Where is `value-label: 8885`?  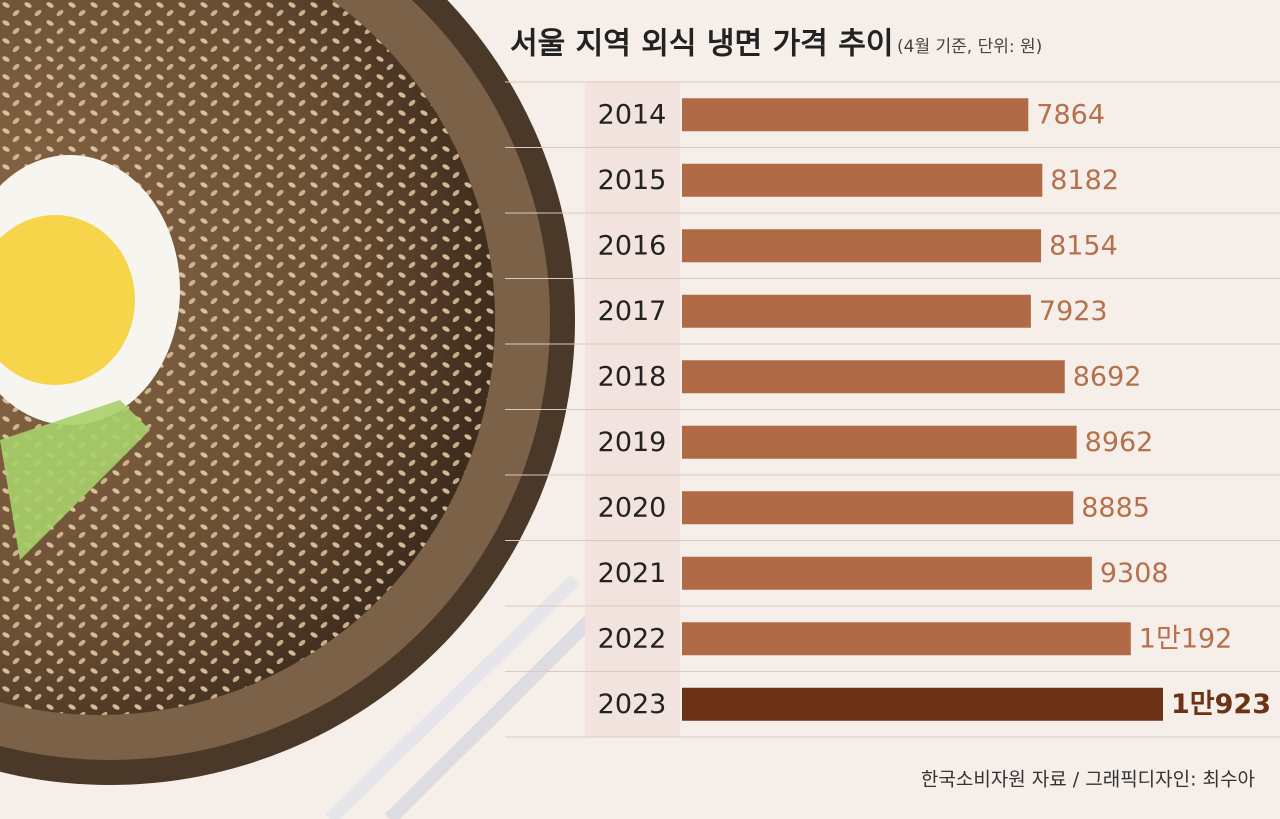 value-label: 8885 is located at coordinates (1115, 507).